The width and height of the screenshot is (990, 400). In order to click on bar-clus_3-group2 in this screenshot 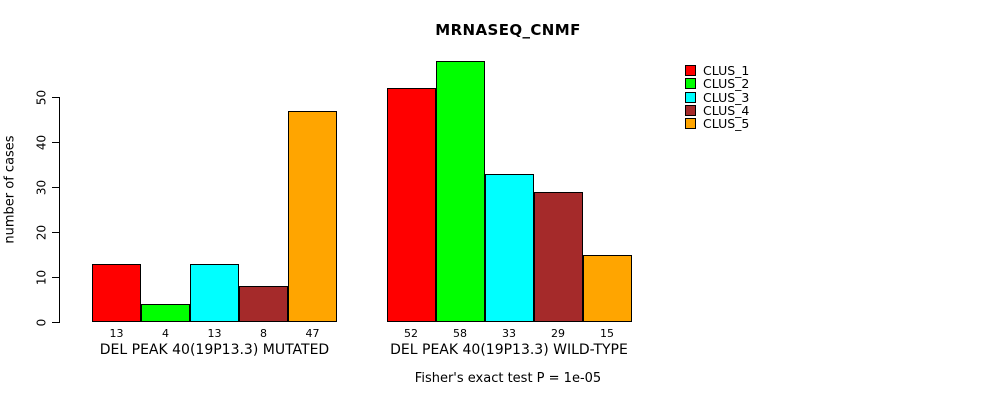, I will do `click(509, 247)`.